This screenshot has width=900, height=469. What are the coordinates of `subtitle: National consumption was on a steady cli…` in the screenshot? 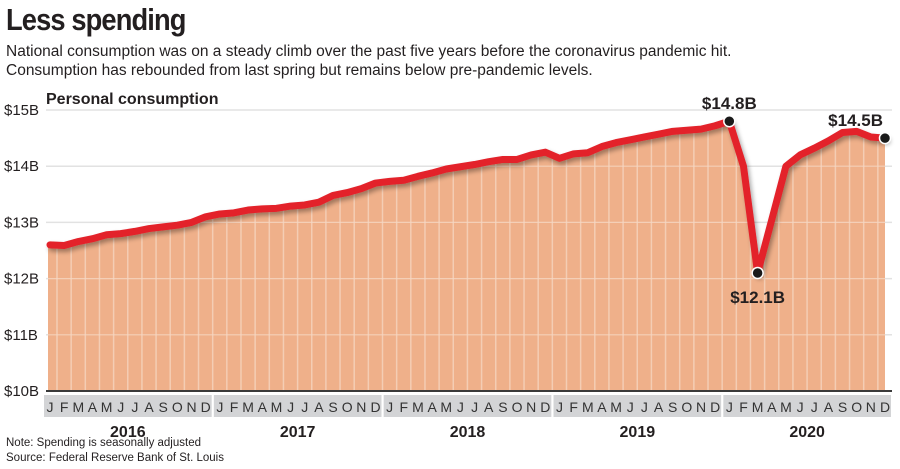 It's located at (368, 61).